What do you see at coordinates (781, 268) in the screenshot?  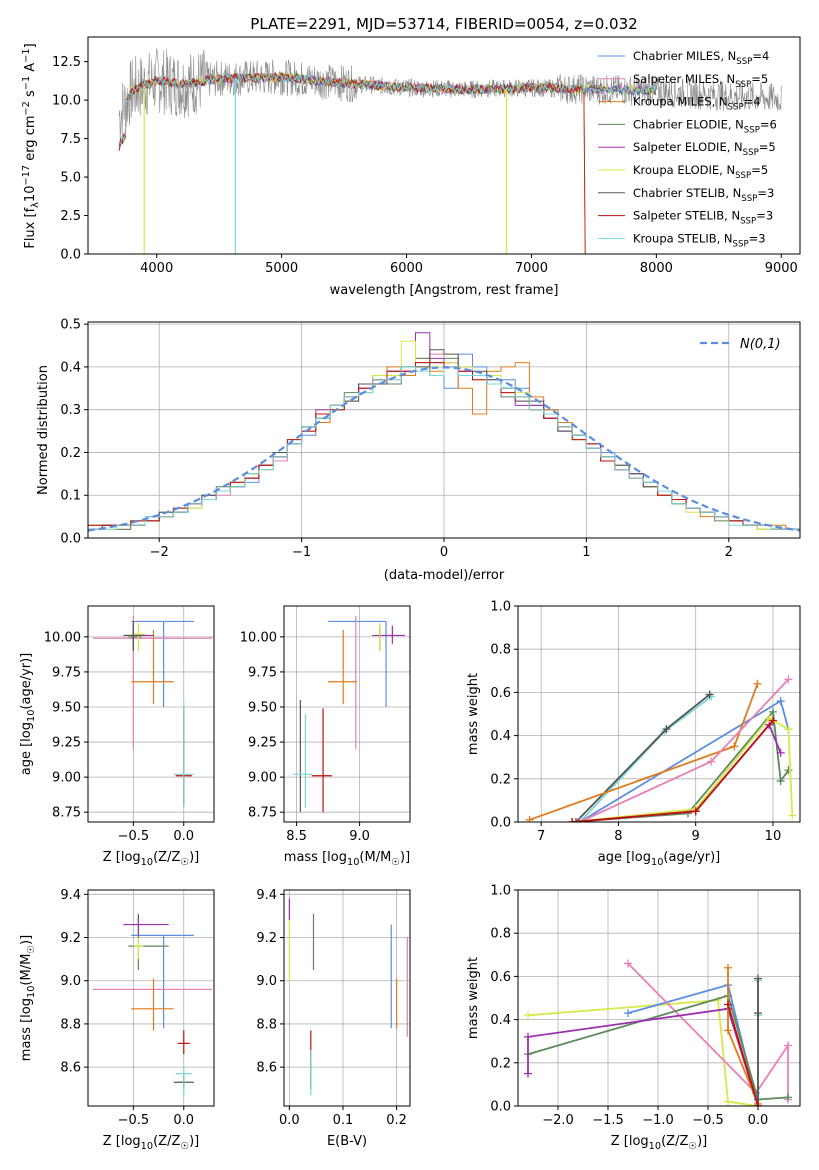 I see `x-tick-label: 9000` at bounding box center [781, 268].